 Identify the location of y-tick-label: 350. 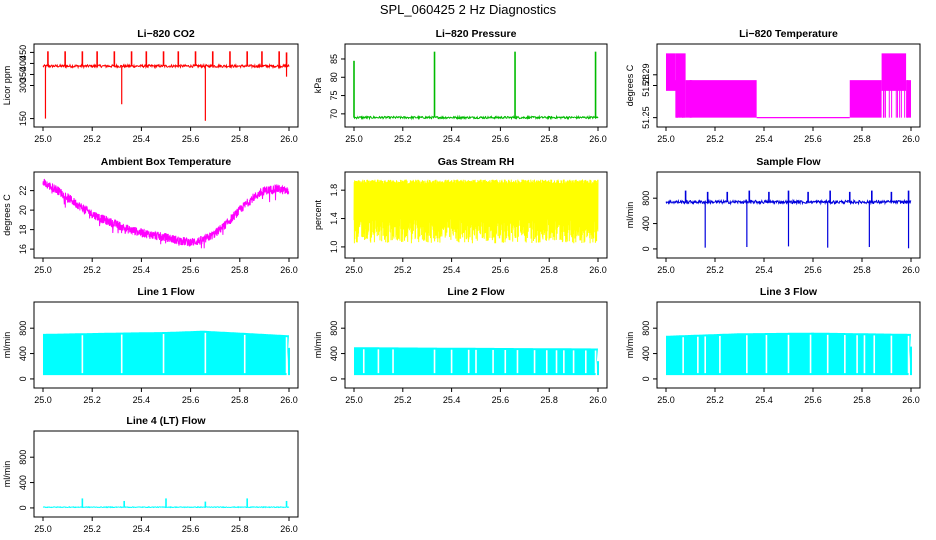
(23, 74).